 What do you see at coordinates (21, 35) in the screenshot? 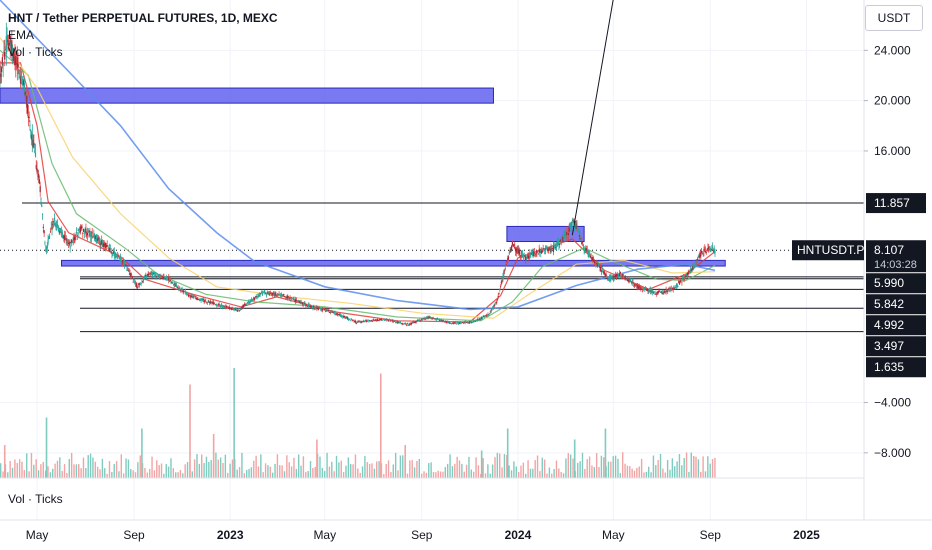
I see `ema-indicator-label: EMA` at bounding box center [21, 35].